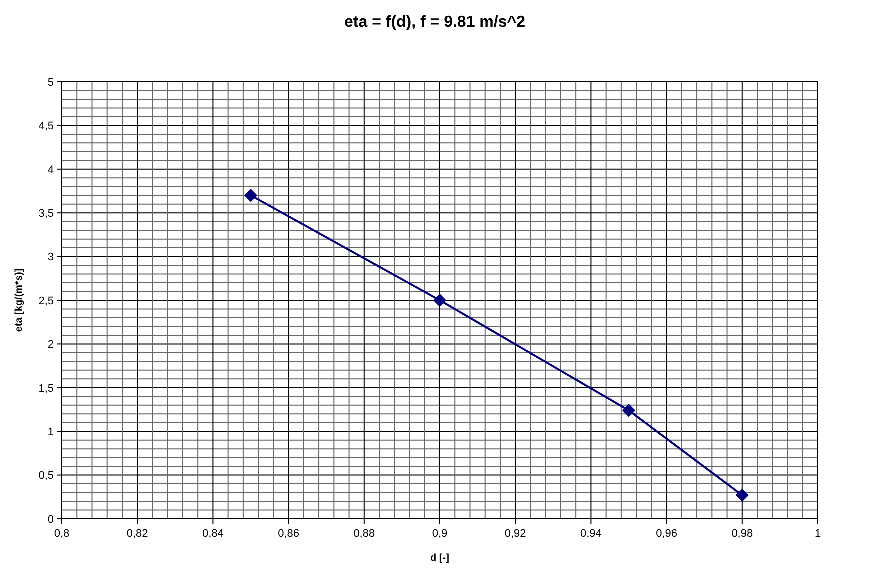 Image resolution: width=870 pixels, height=573 pixels. Describe the element at coordinates (365, 534) in the screenshot. I see `x-tick-label: 0,88` at that location.